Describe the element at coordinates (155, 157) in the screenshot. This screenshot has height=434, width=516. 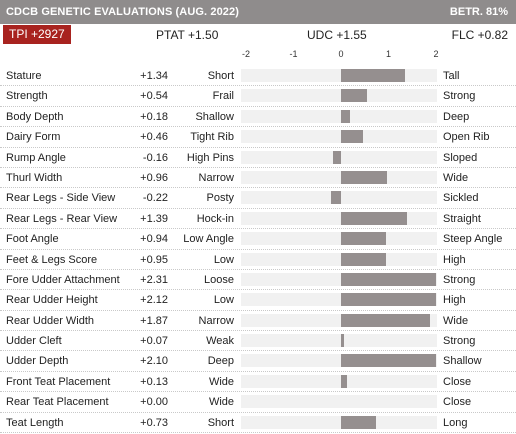
I see `trait-value: -0.16` at that location.